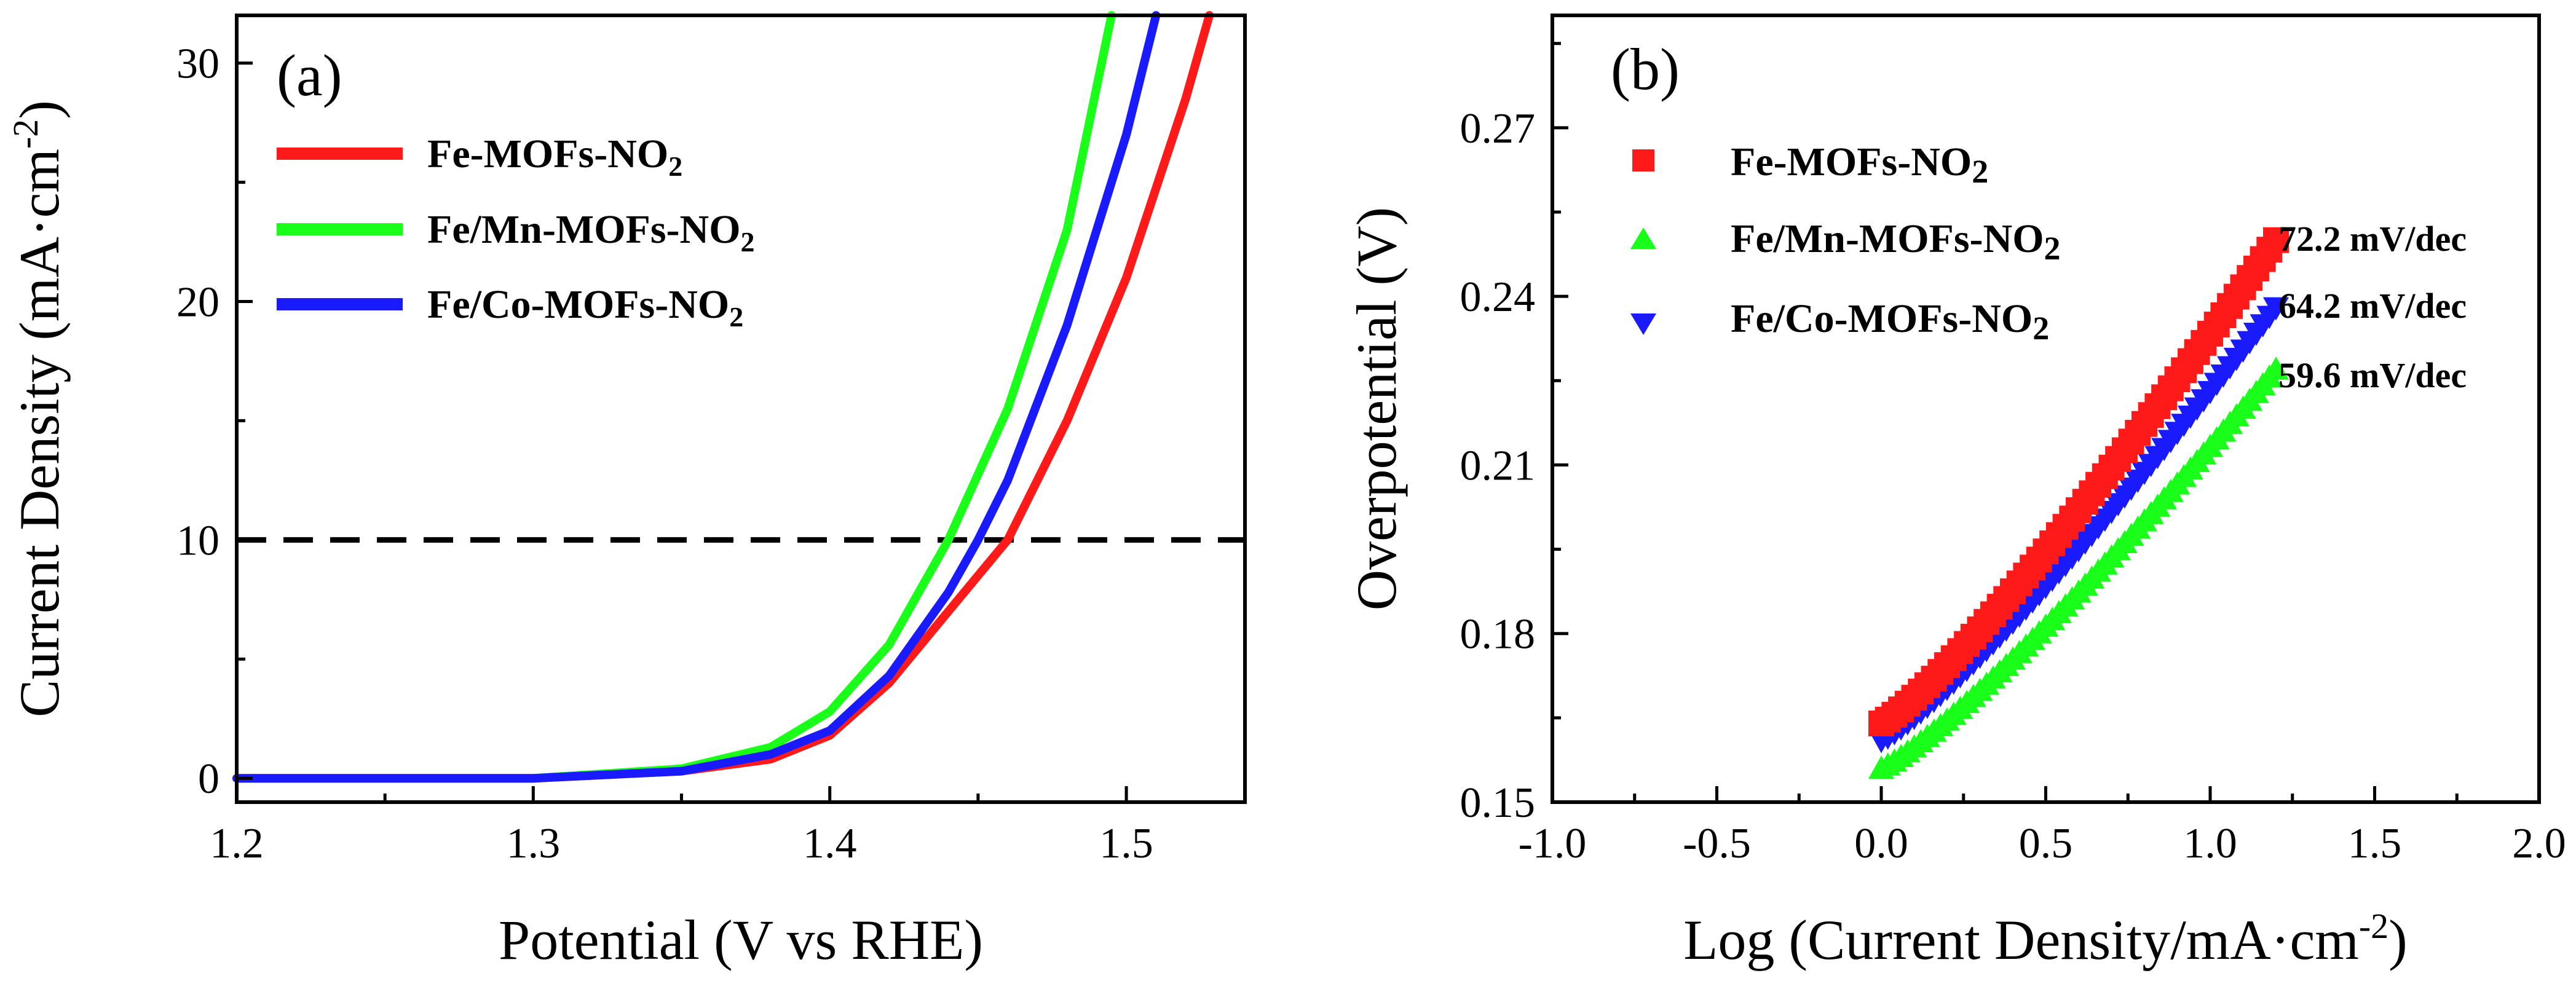 The width and height of the screenshot is (2576, 989). I want to click on x-tick-label-b: -1.0, so click(1553, 843).